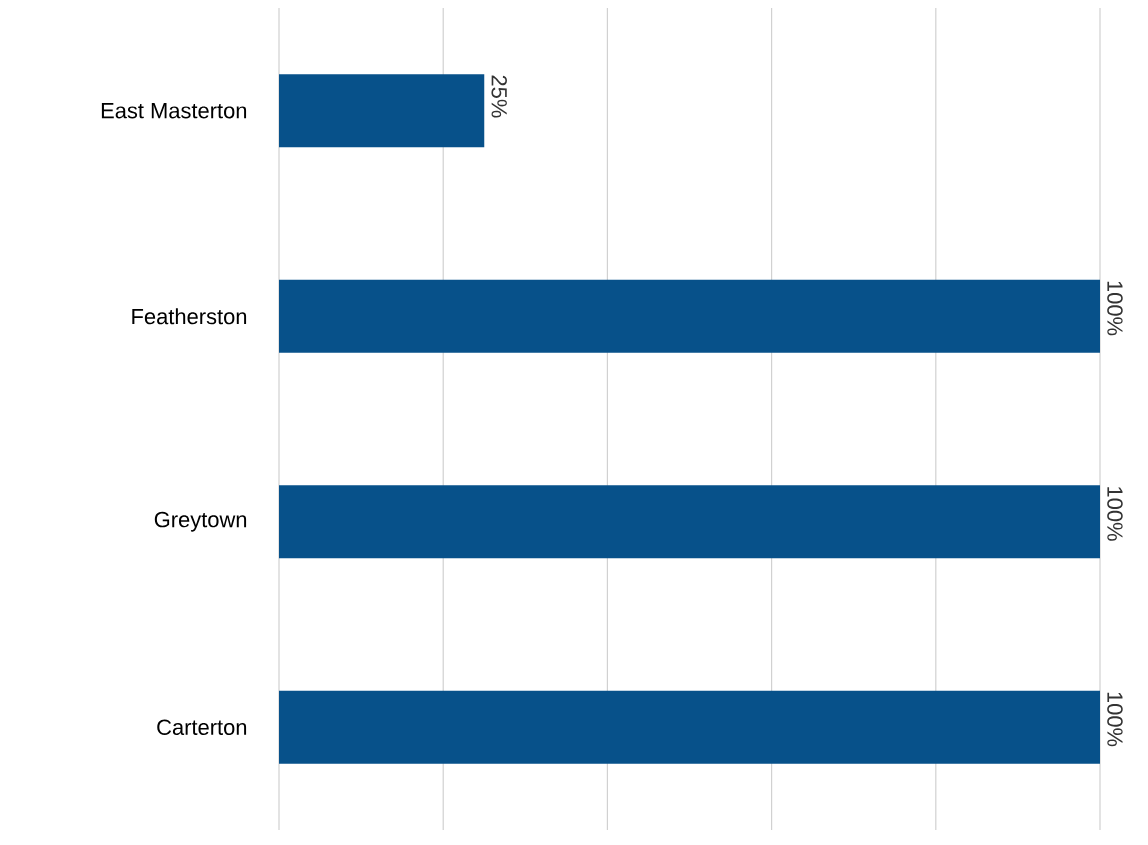  Describe the element at coordinates (189, 316) in the screenshot. I see `y-tick-label: Featherston` at that location.